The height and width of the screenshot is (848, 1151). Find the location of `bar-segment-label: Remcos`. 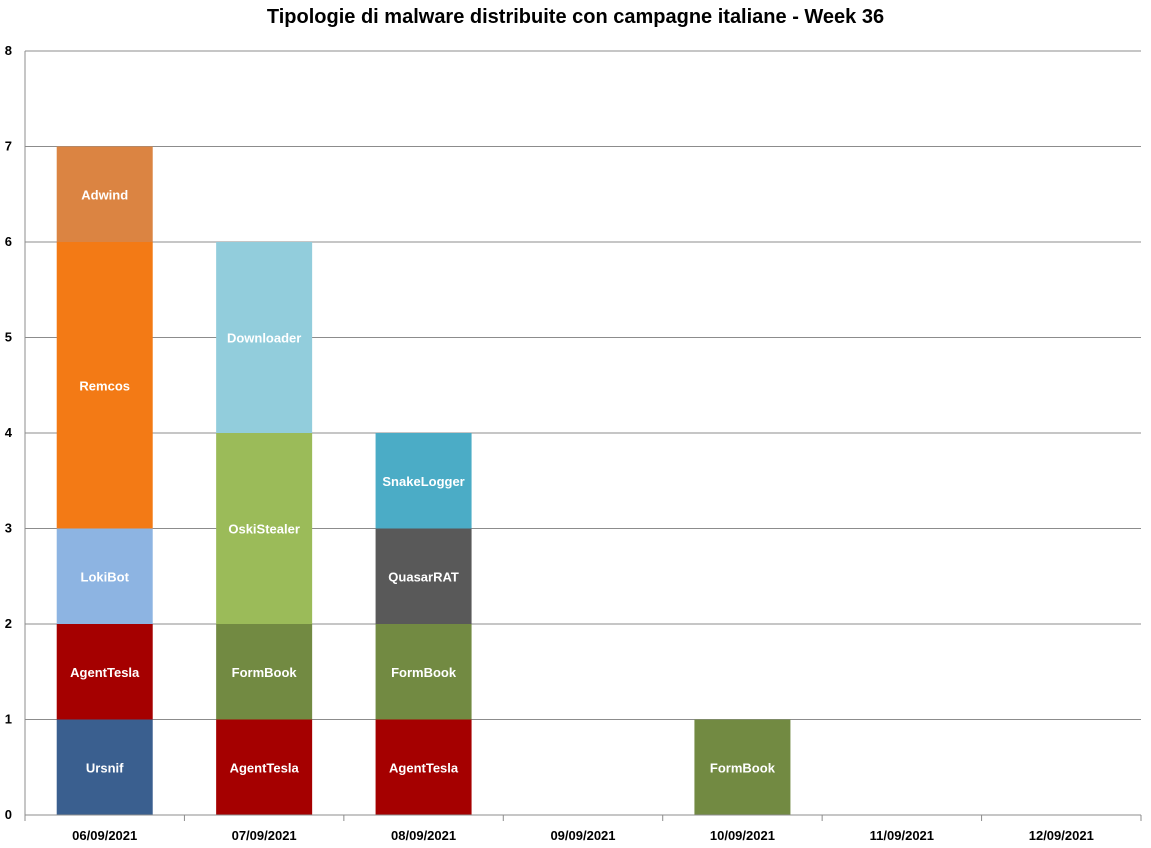

bar-segment-label: Remcos is located at coordinates (104, 385).